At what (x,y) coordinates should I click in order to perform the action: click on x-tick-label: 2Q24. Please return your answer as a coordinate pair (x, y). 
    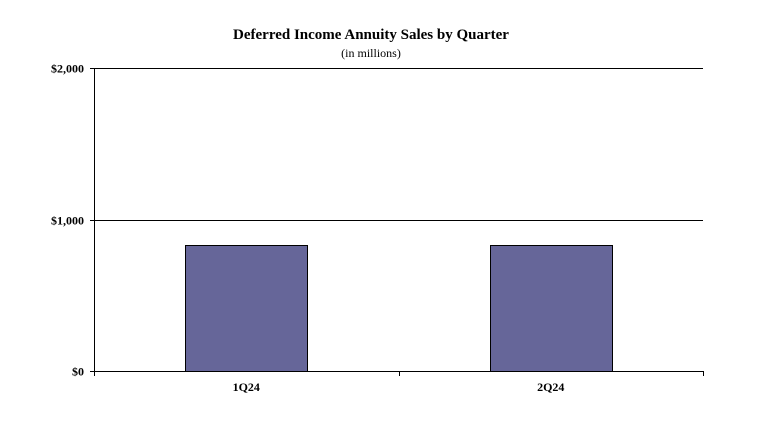
    Looking at the image, I should click on (550, 387).